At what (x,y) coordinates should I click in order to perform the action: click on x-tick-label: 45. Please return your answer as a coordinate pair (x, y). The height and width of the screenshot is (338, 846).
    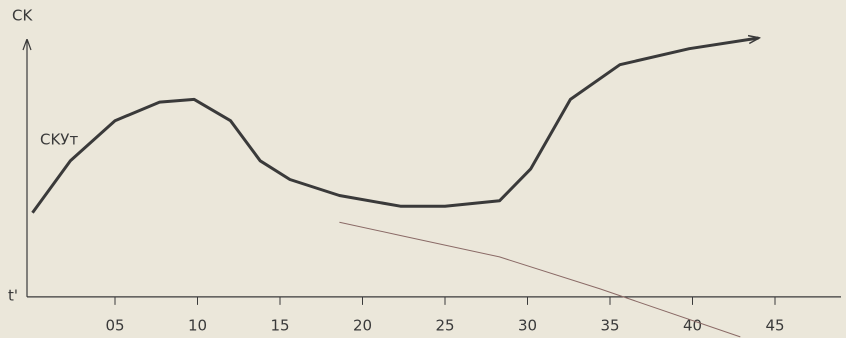
    Looking at the image, I should click on (774, 326).